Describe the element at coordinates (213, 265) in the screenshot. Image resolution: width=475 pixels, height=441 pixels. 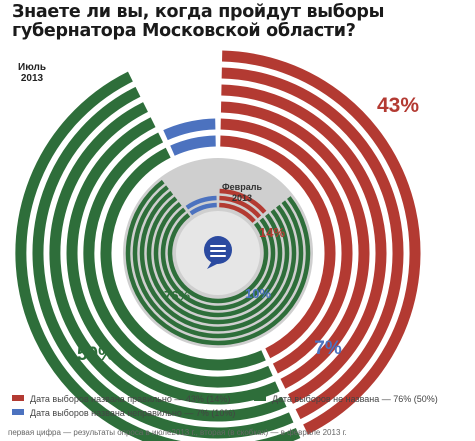
I see `chat-bubble-tail` at that location.